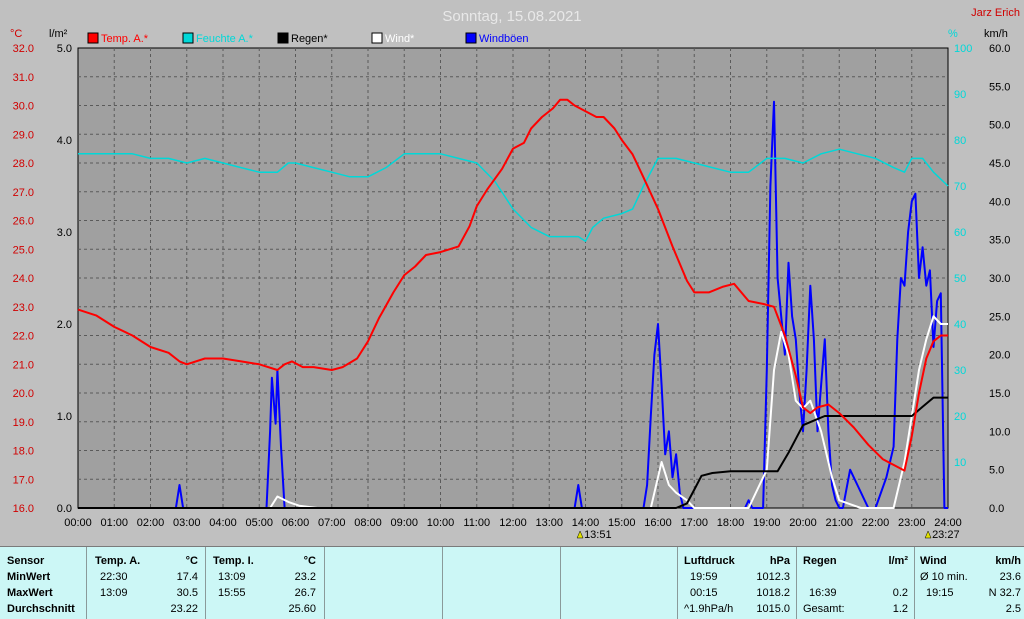 Image resolution: width=1024 pixels, height=619 pixels. What do you see at coordinates (23, 279) in the screenshot?
I see `temp-tick-label: 24.0` at bounding box center [23, 279].